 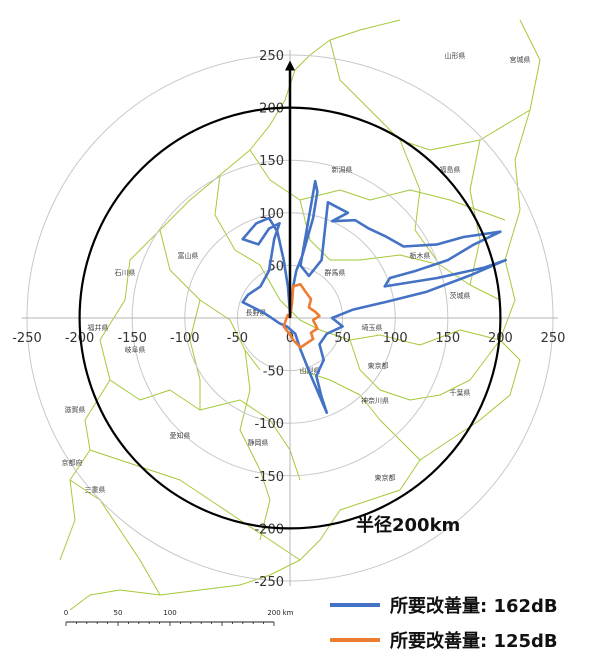 What do you see at coordinates (210, 300) in the screenshot?
I see `boundary-e` at bounding box center [210, 300].